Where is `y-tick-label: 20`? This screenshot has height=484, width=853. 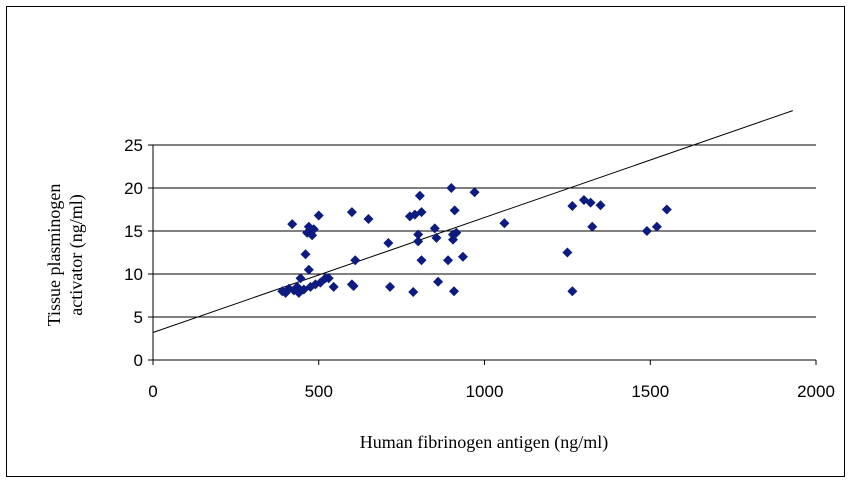 y-tick-label: 20 is located at coordinates (133, 188).